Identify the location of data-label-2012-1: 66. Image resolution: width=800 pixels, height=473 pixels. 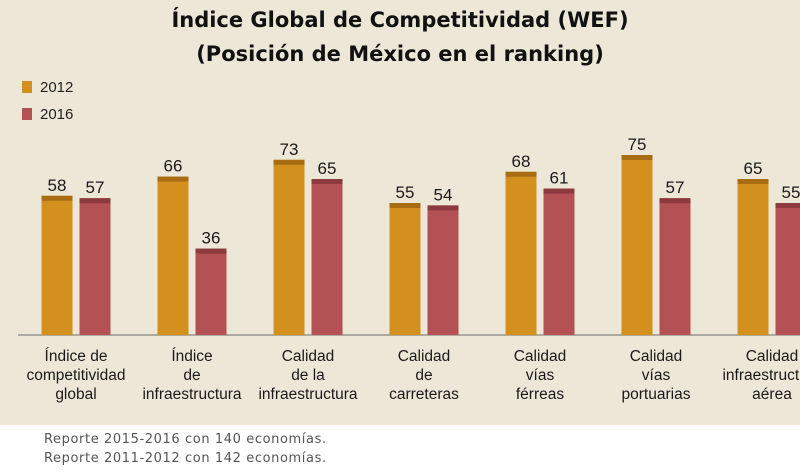
(173, 166).